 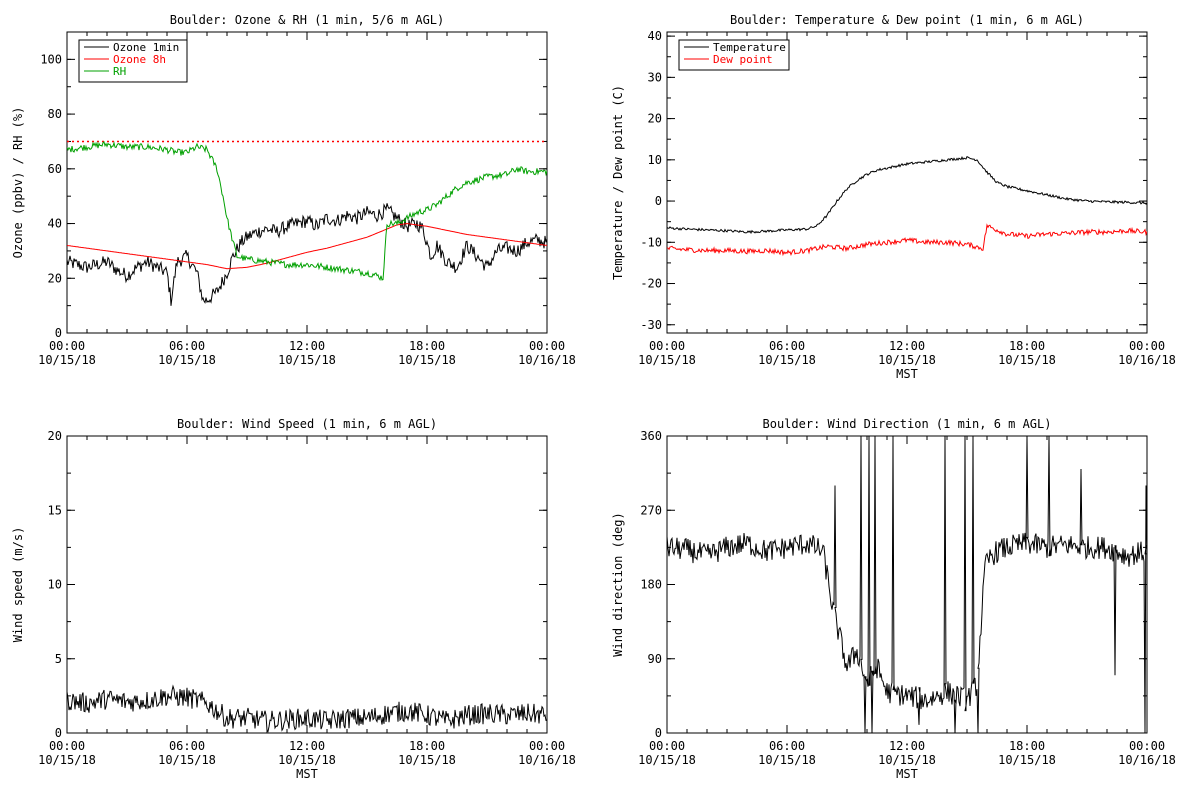 I want to click on y-tick-label: 5, so click(x=58, y=659).